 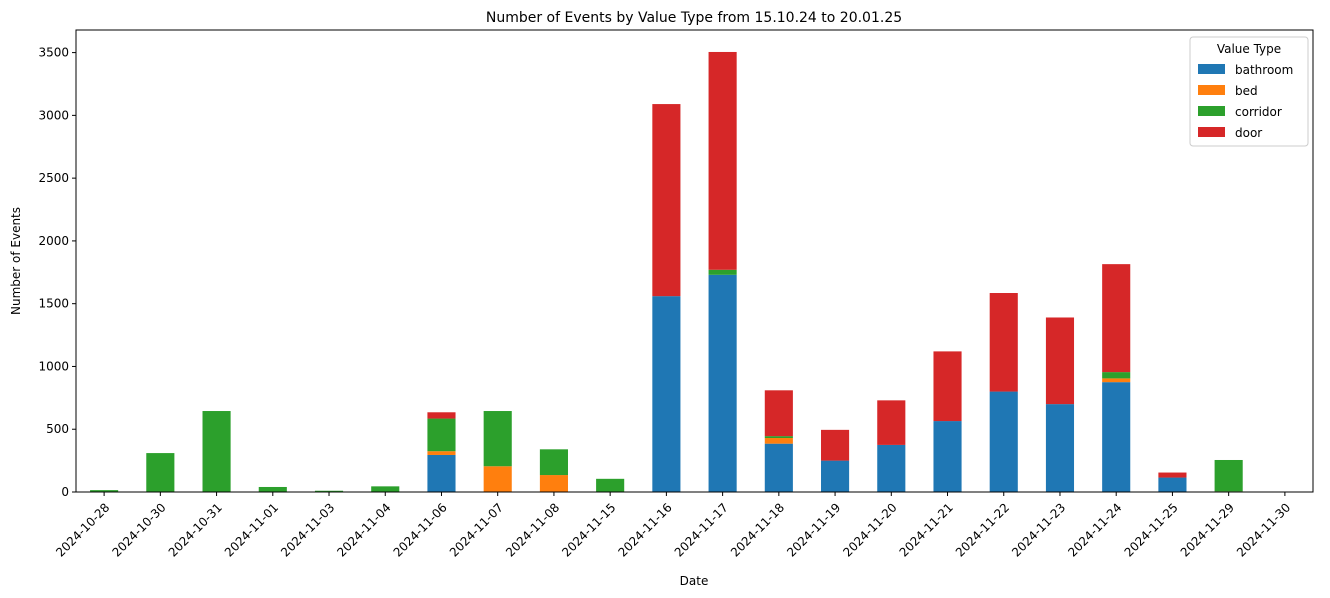 What do you see at coordinates (869, 529) in the screenshot?
I see `x-tick-label: 2024-11-20` at bounding box center [869, 529].